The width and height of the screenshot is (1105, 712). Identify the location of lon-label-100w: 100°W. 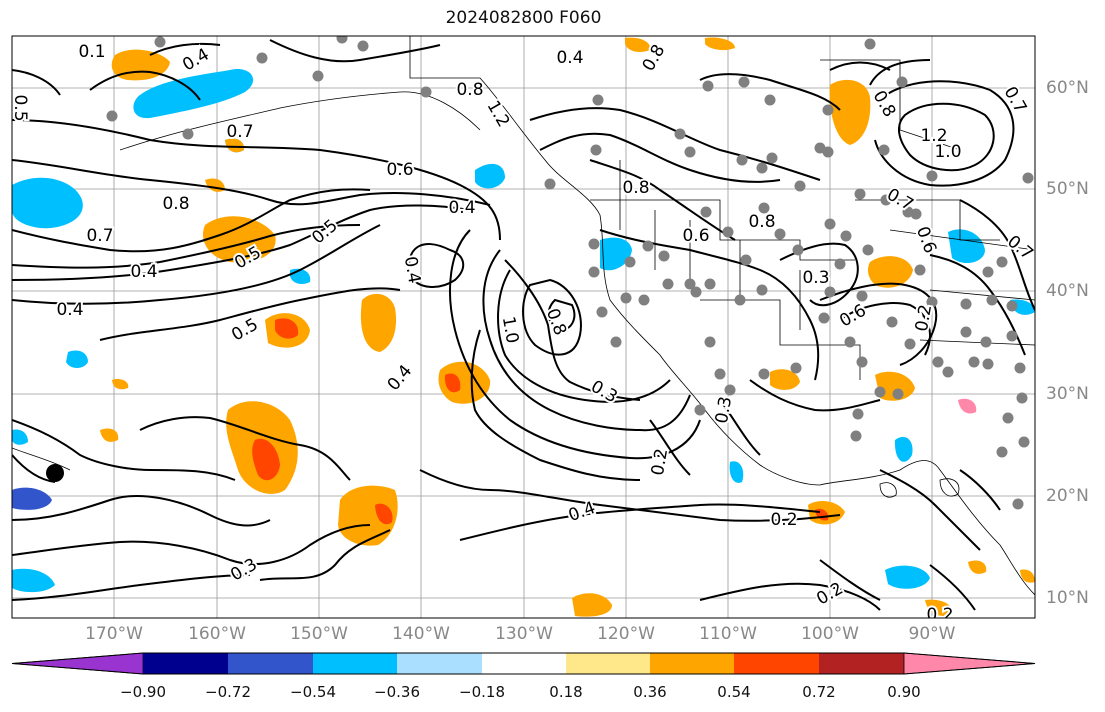
(830, 634).